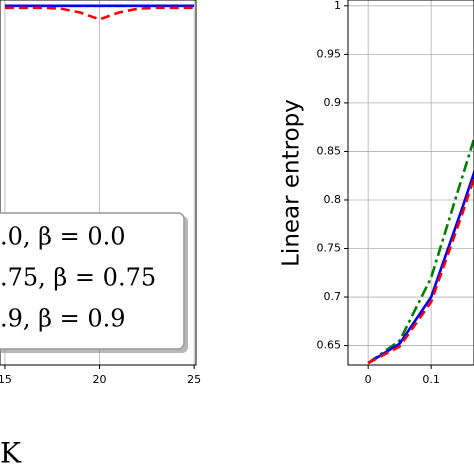  What do you see at coordinates (368, 379) in the screenshot?
I see `x-tick-label: 0` at bounding box center [368, 379].